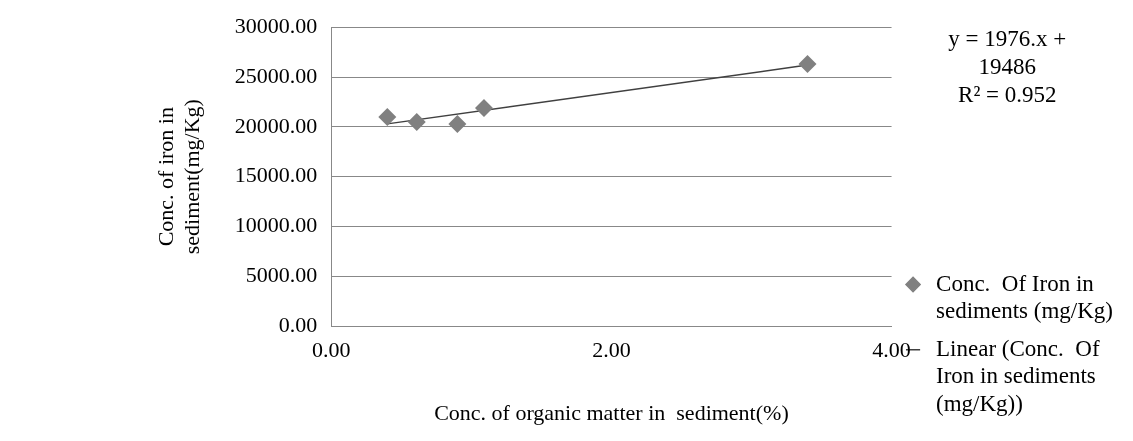  I want to click on y-tick-label: 25000.00, so click(276, 75).